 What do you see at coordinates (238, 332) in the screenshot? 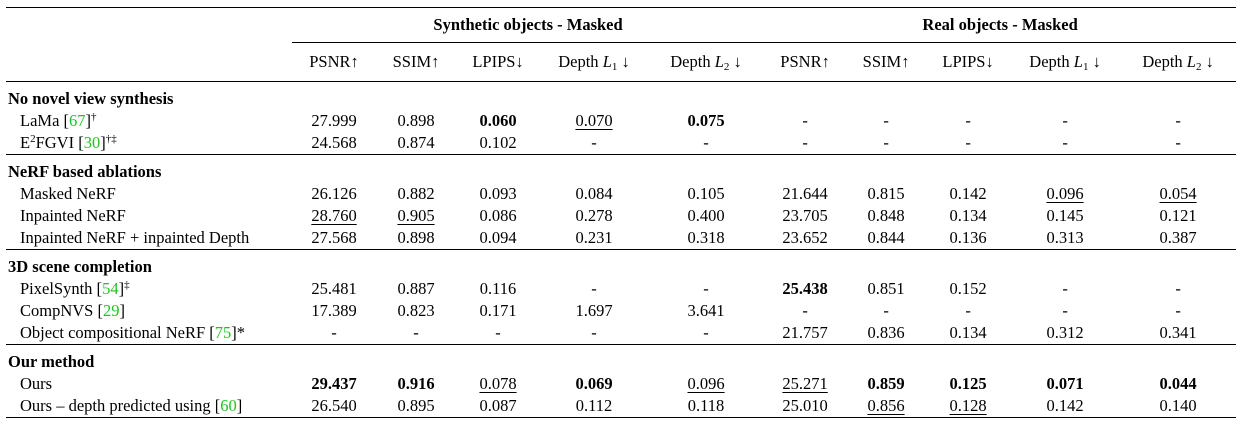
I see `citation-close: ]*` at bounding box center [238, 332].